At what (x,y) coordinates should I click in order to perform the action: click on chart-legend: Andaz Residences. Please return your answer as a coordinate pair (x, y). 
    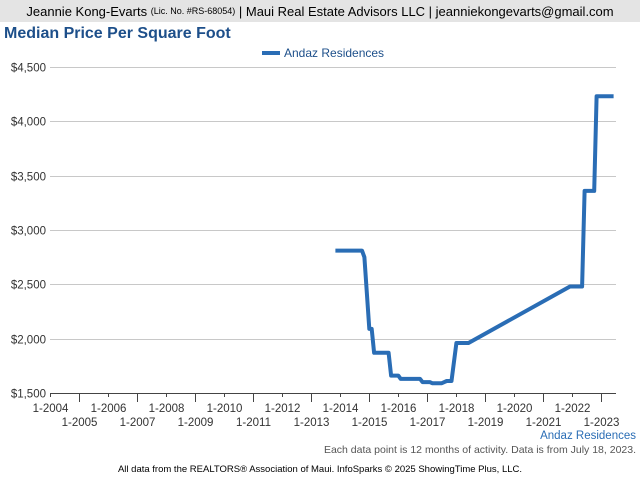
    Looking at the image, I should click on (323, 53).